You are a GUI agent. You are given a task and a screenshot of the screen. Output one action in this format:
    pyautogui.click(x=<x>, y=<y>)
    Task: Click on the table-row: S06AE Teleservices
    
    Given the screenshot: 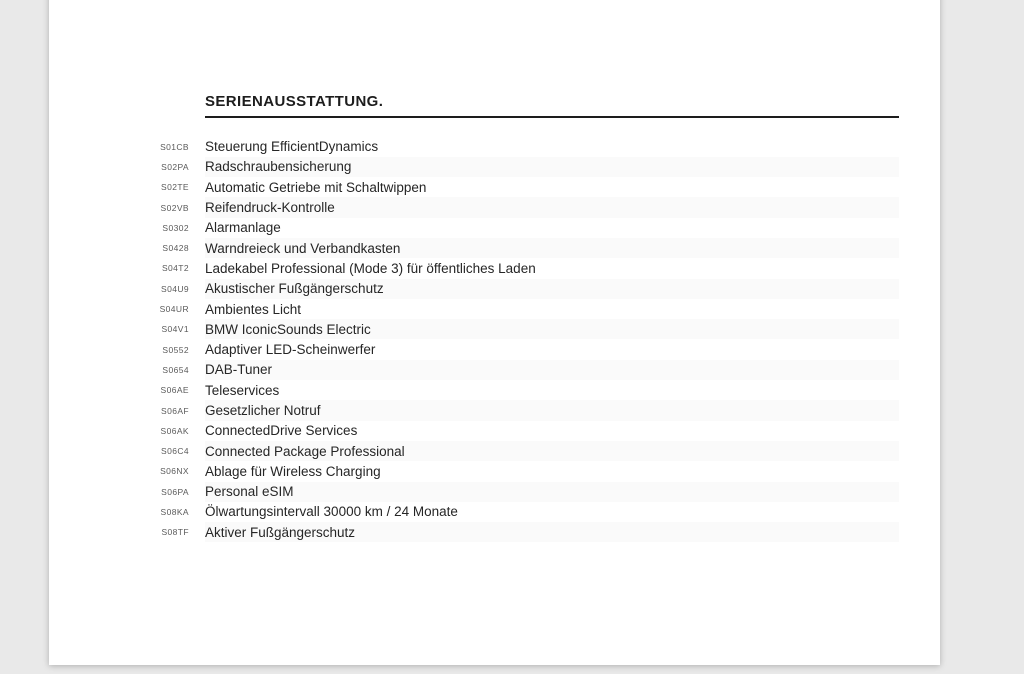 What is the action you would take?
    pyautogui.click(x=524, y=390)
    